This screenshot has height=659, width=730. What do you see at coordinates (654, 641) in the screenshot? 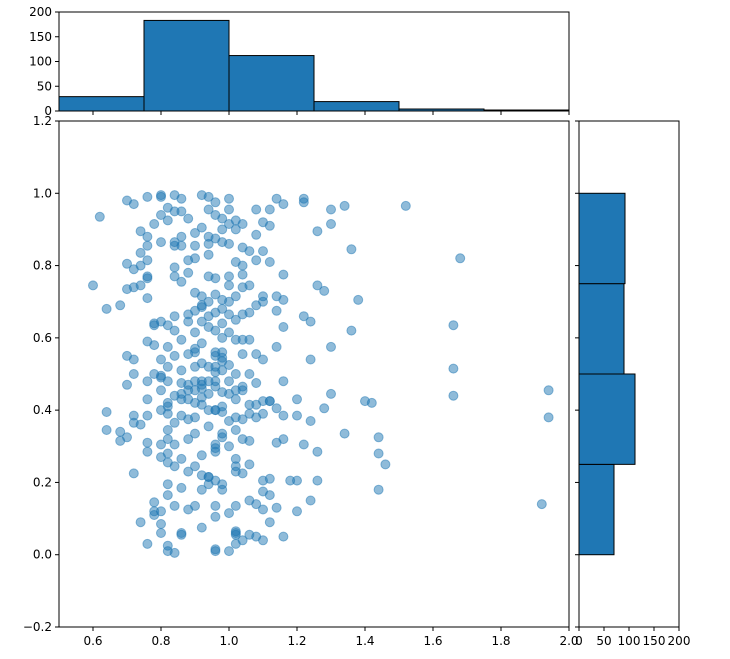
I see `right-x-tick-label: 150` at bounding box center [654, 641].